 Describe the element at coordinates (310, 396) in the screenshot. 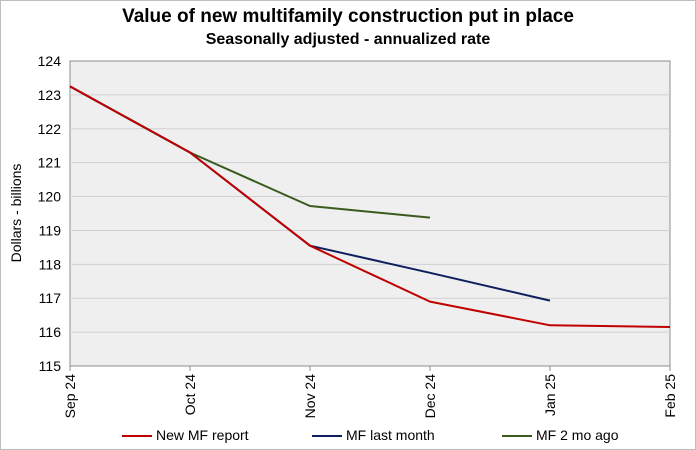

I see `x-tick-label: Nov 24` at that location.